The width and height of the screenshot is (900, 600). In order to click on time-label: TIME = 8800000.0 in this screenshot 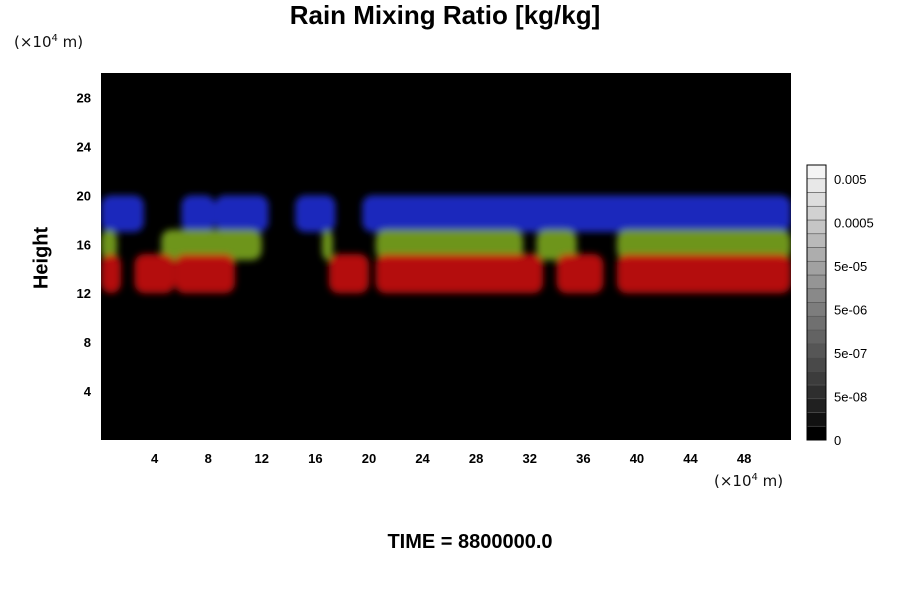, I will do `click(470, 542)`.